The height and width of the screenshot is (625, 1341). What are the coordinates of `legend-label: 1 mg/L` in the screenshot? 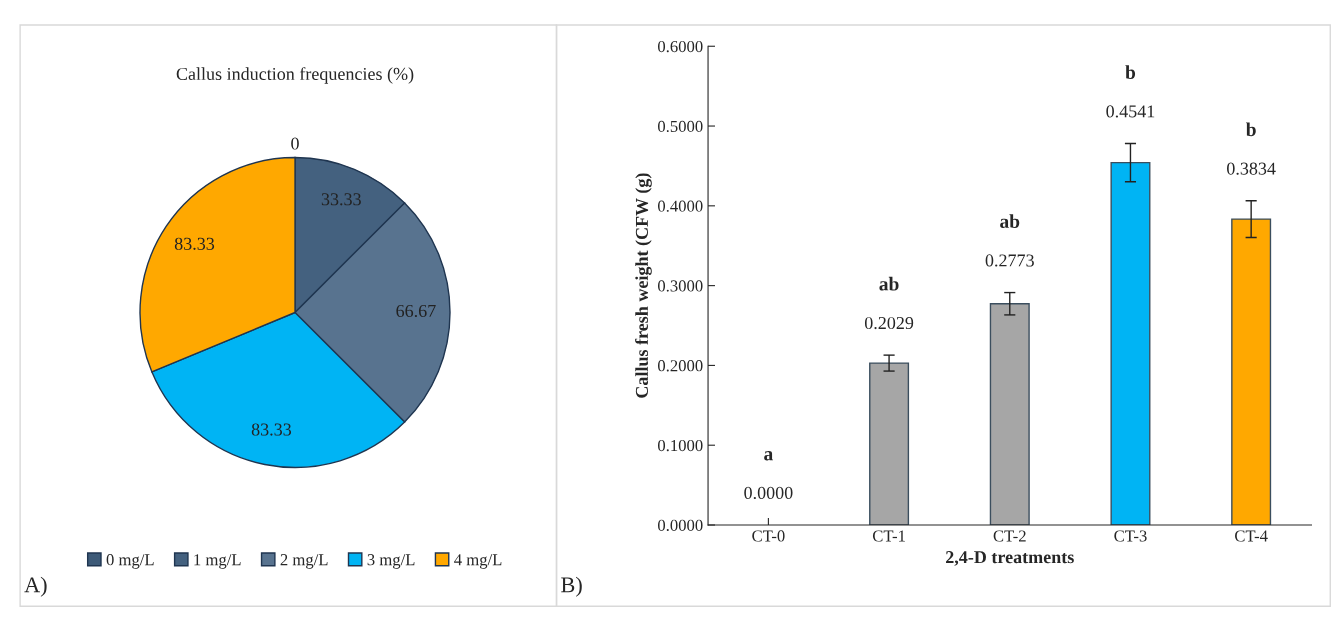 It's located at (217, 561).